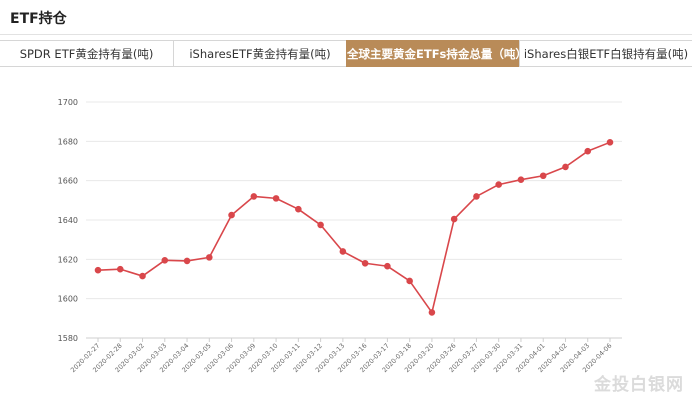 The height and width of the screenshot is (401, 692). I want to click on y-tick-label: 1700, so click(68, 102).